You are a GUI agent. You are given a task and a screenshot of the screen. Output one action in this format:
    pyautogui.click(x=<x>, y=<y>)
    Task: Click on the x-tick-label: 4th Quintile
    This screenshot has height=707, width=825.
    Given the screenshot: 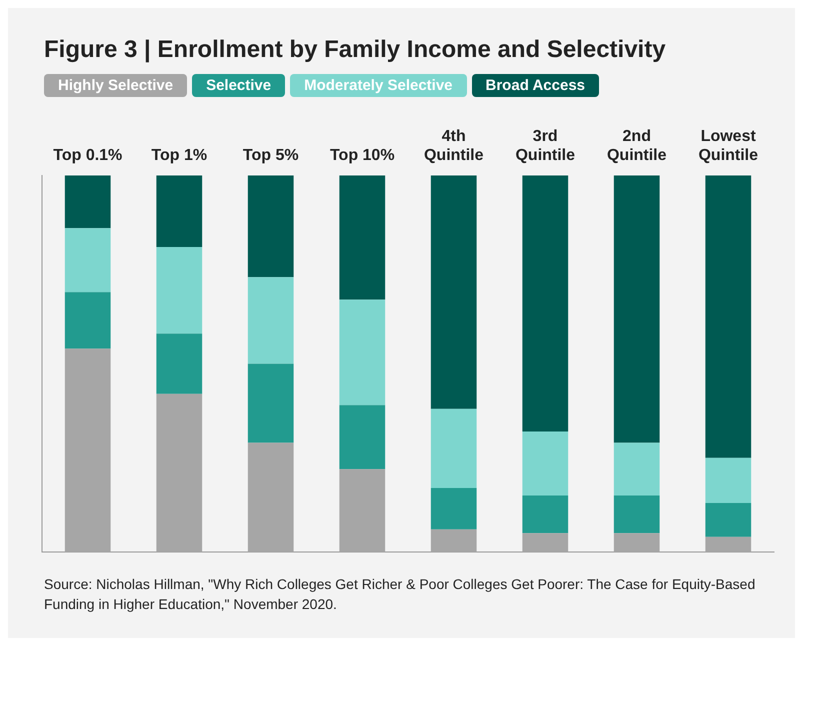 What is the action you would take?
    pyautogui.click(x=454, y=146)
    